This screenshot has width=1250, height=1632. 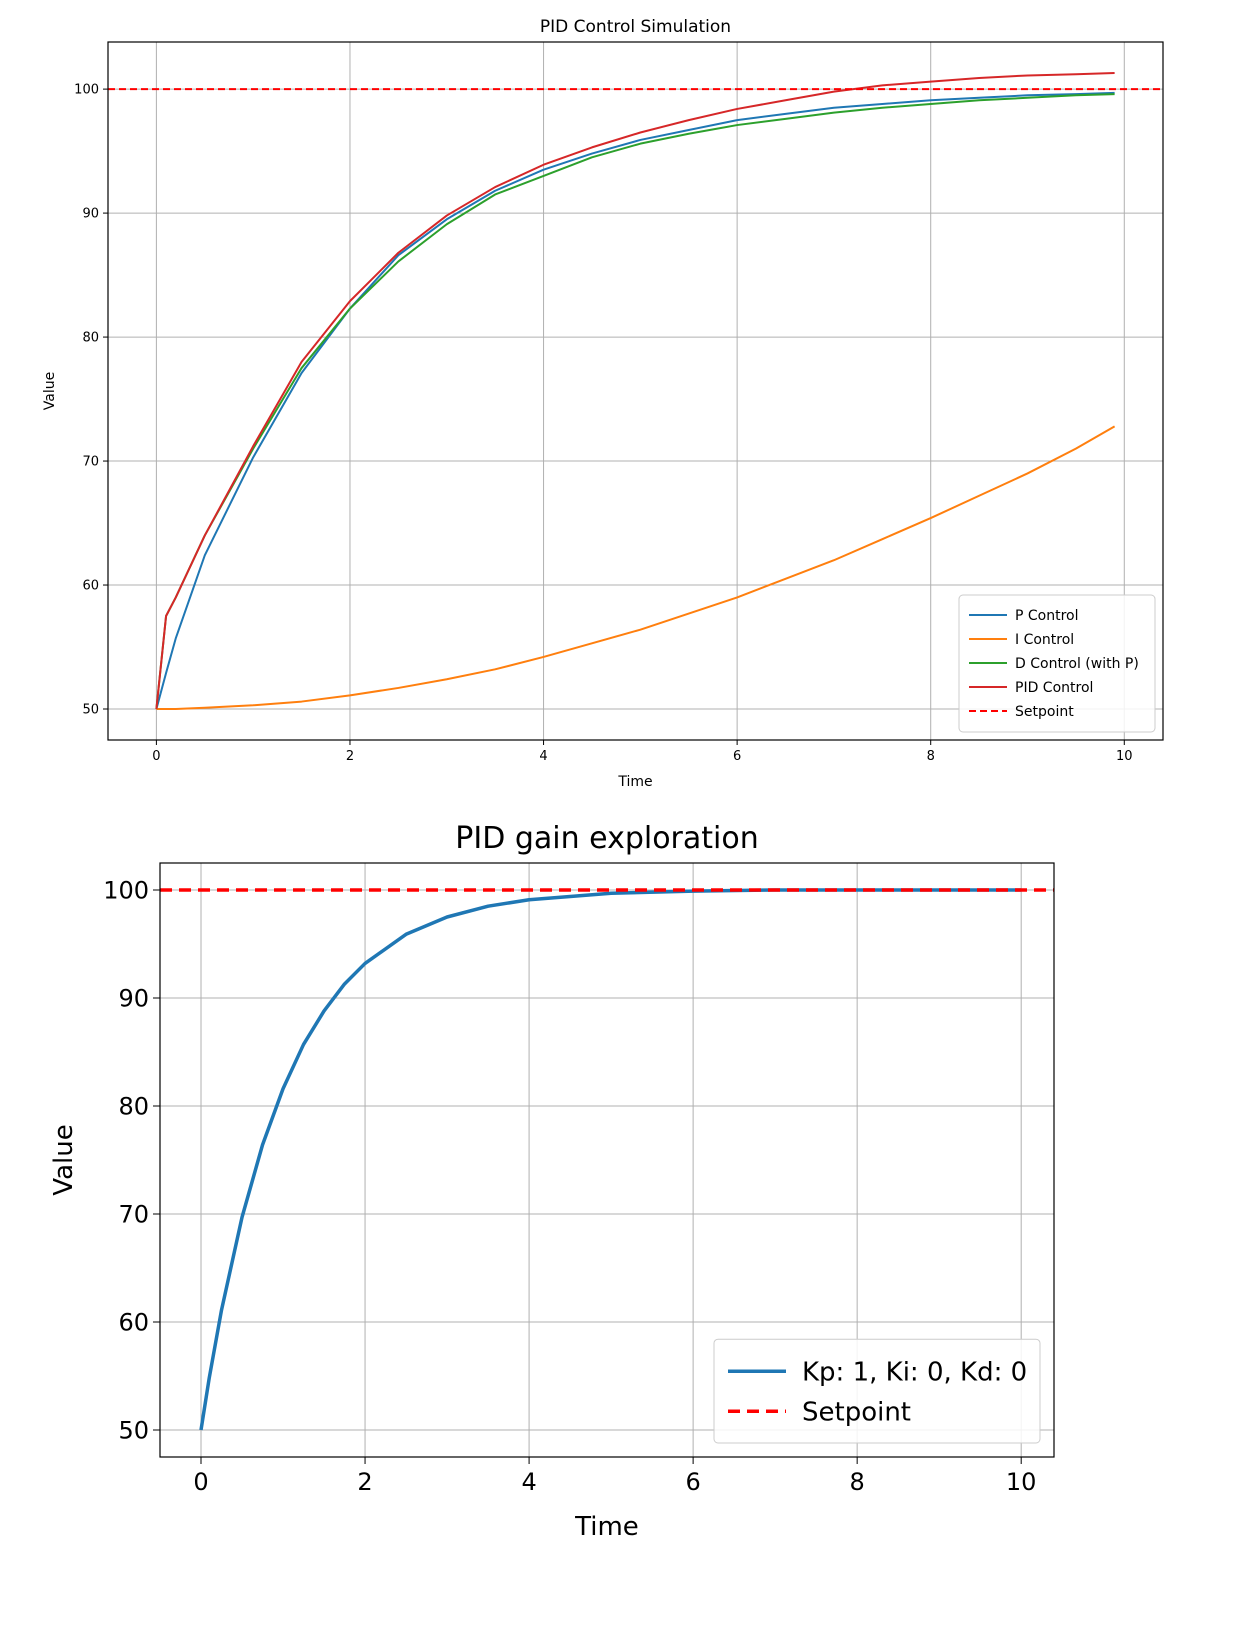 I want to click on series-line-i-control, so click(x=636, y=568).